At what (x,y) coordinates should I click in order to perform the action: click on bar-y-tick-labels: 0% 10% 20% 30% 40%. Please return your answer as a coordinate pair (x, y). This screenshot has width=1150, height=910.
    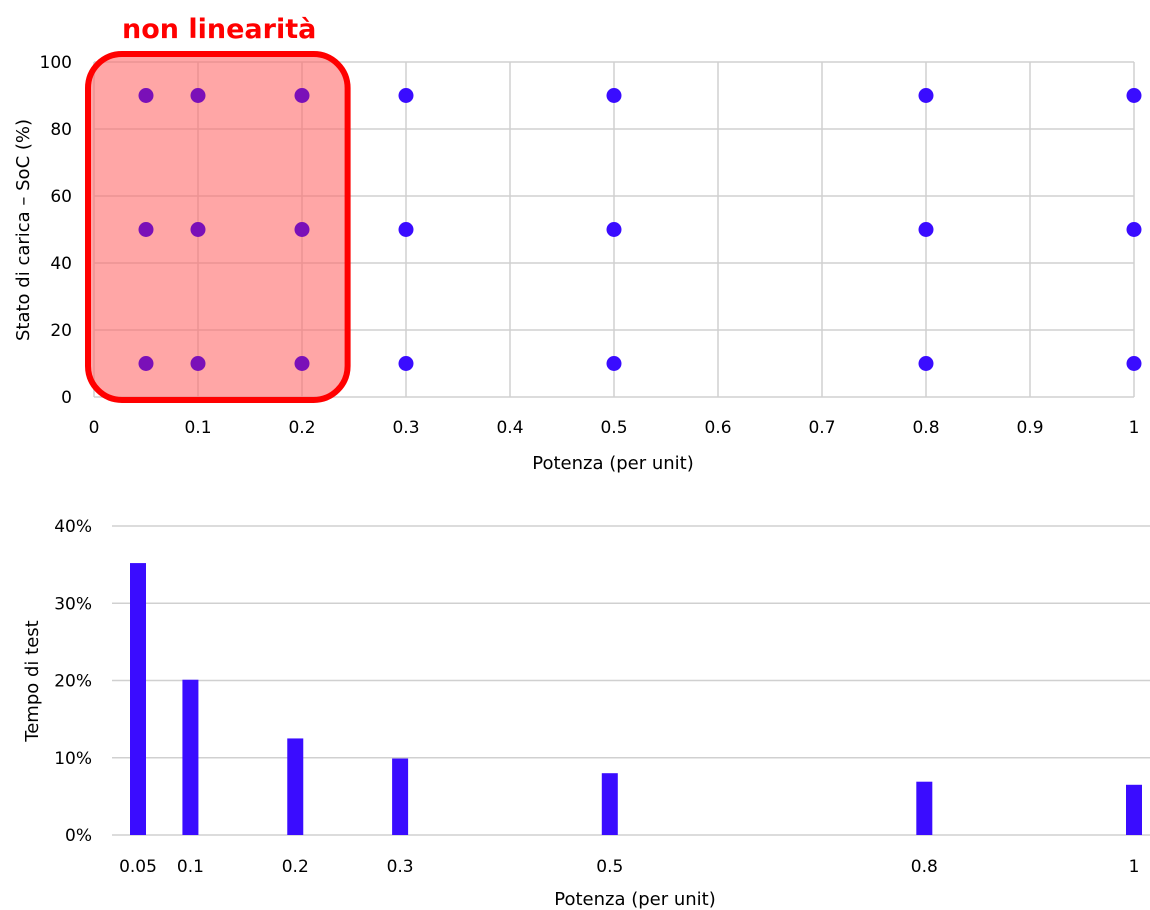
    Looking at the image, I should click on (73, 681).